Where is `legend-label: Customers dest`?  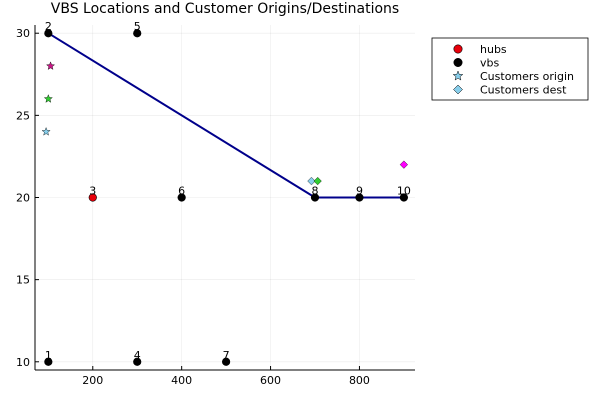
legend-label: Customers dest is located at coordinates (523, 90).